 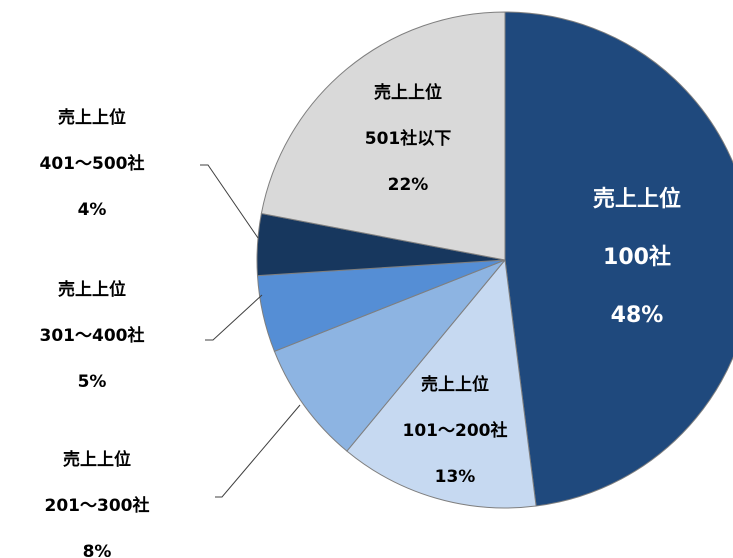 What do you see at coordinates (92, 312) in the screenshot?
I see `slice-label: 売上上位 301～400社` at bounding box center [92, 312].